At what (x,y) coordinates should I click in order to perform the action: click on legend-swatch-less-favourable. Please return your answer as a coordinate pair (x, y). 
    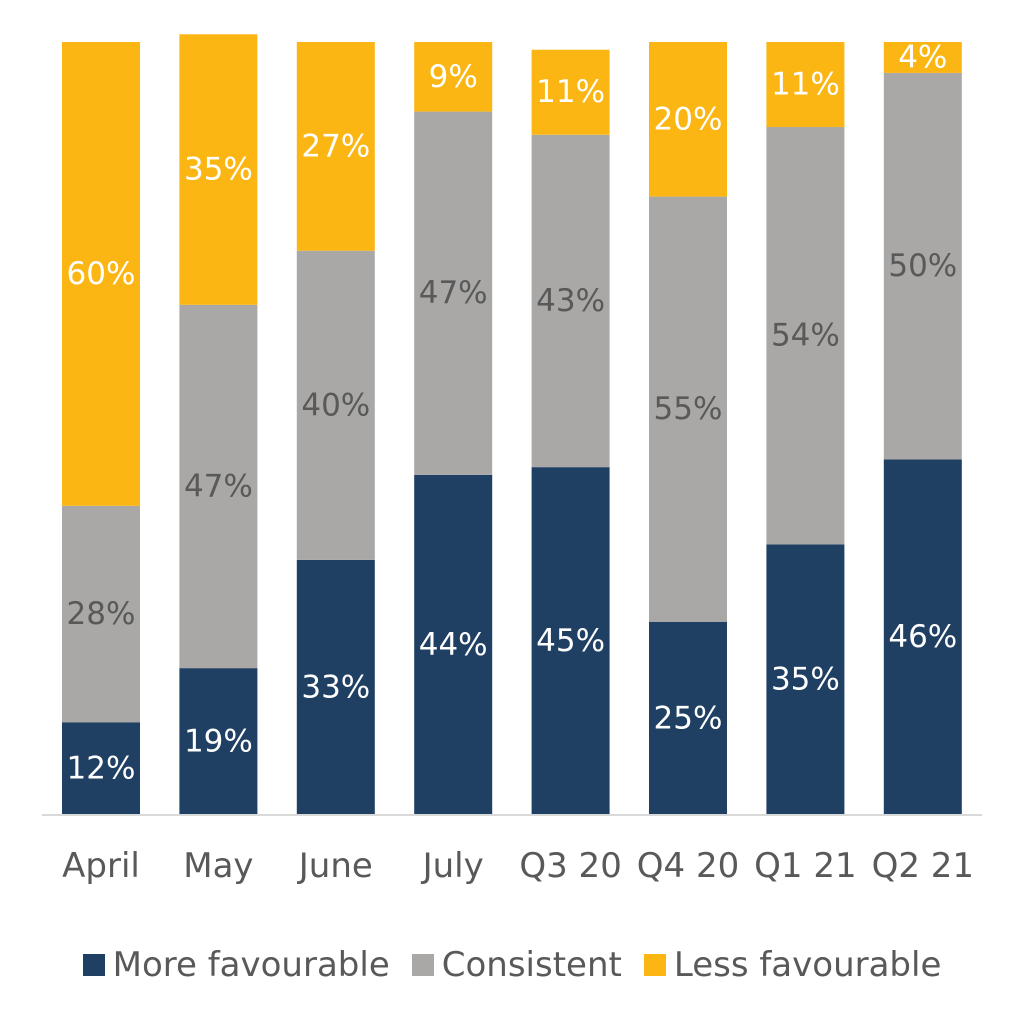
    Looking at the image, I should click on (654, 965).